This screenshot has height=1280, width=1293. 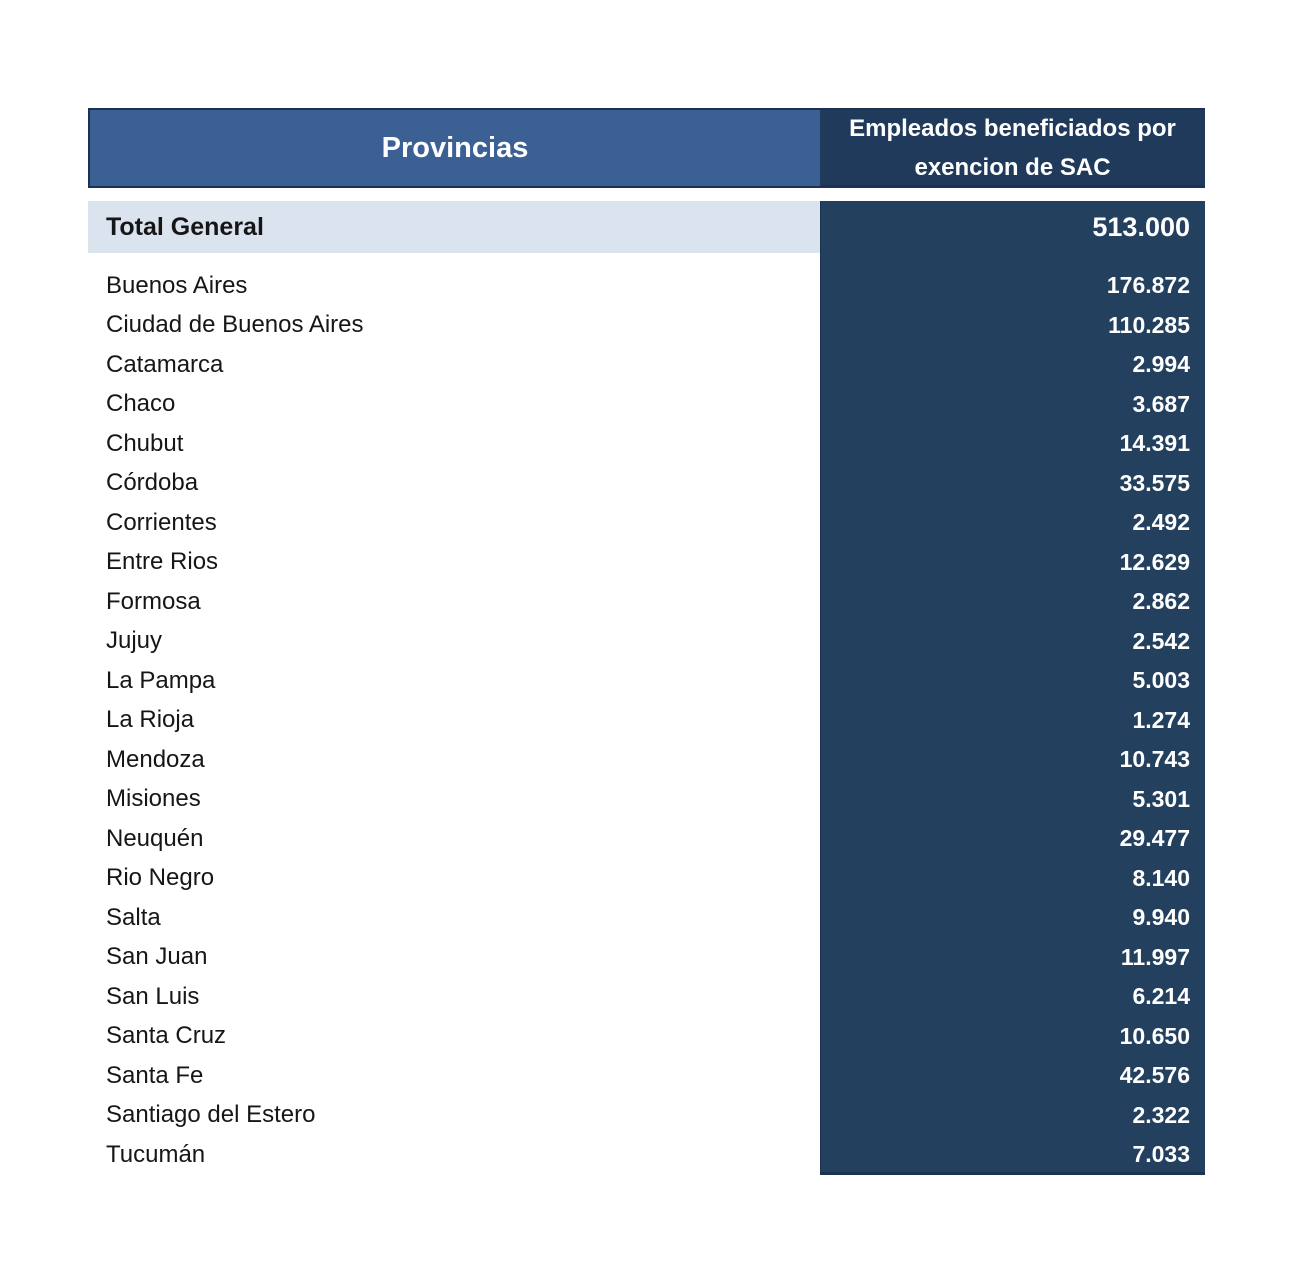 I want to click on table-row: Santiago del Estero 2.322, so click(x=646, y=1115).